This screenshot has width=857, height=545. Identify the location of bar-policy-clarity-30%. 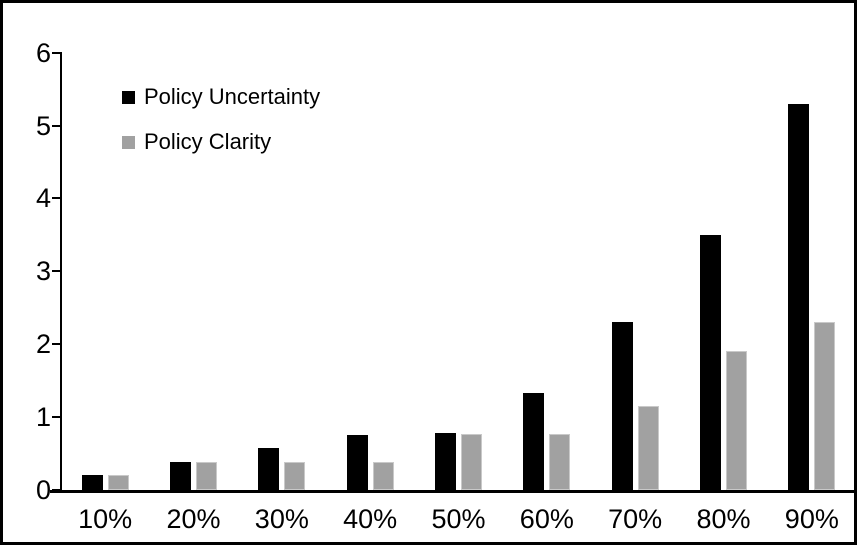
(295, 476).